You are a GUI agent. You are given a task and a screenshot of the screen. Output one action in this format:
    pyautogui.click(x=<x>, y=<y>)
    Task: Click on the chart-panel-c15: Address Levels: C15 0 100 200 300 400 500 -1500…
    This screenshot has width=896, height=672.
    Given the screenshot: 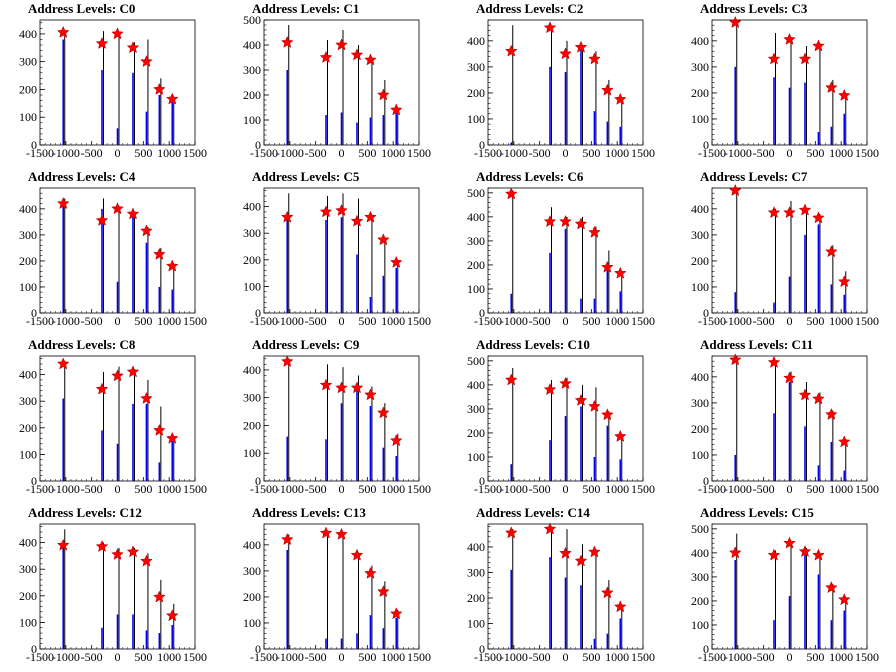 What is the action you would take?
    pyautogui.click(x=784, y=588)
    